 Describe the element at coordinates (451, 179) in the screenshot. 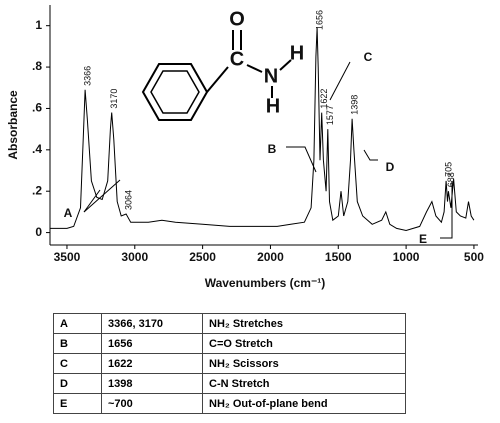

I see `peak-label: 688` at that location.